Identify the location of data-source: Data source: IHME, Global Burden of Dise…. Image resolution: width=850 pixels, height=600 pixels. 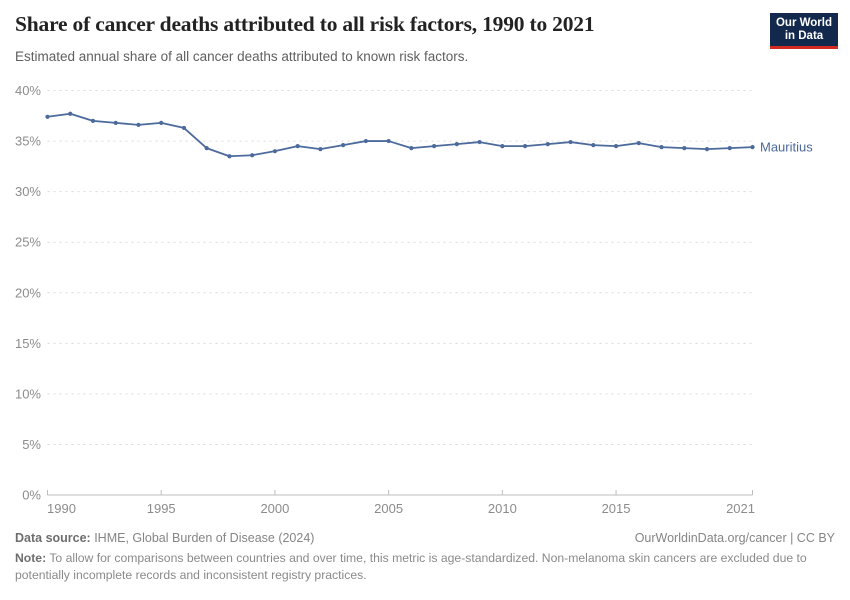
(164, 538).